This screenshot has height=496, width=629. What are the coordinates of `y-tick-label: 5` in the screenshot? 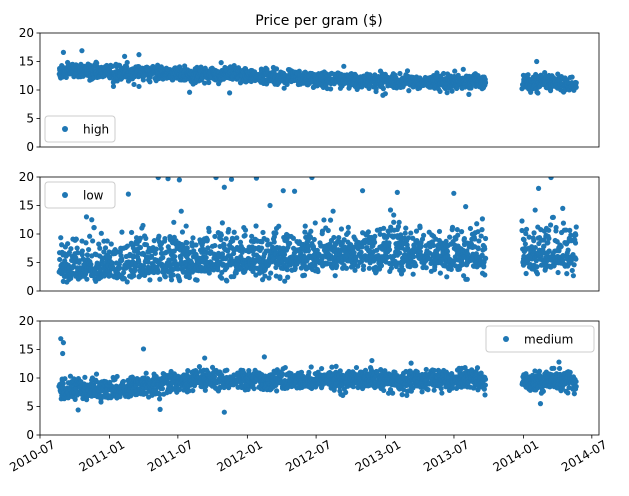 It's located at (30, 263).